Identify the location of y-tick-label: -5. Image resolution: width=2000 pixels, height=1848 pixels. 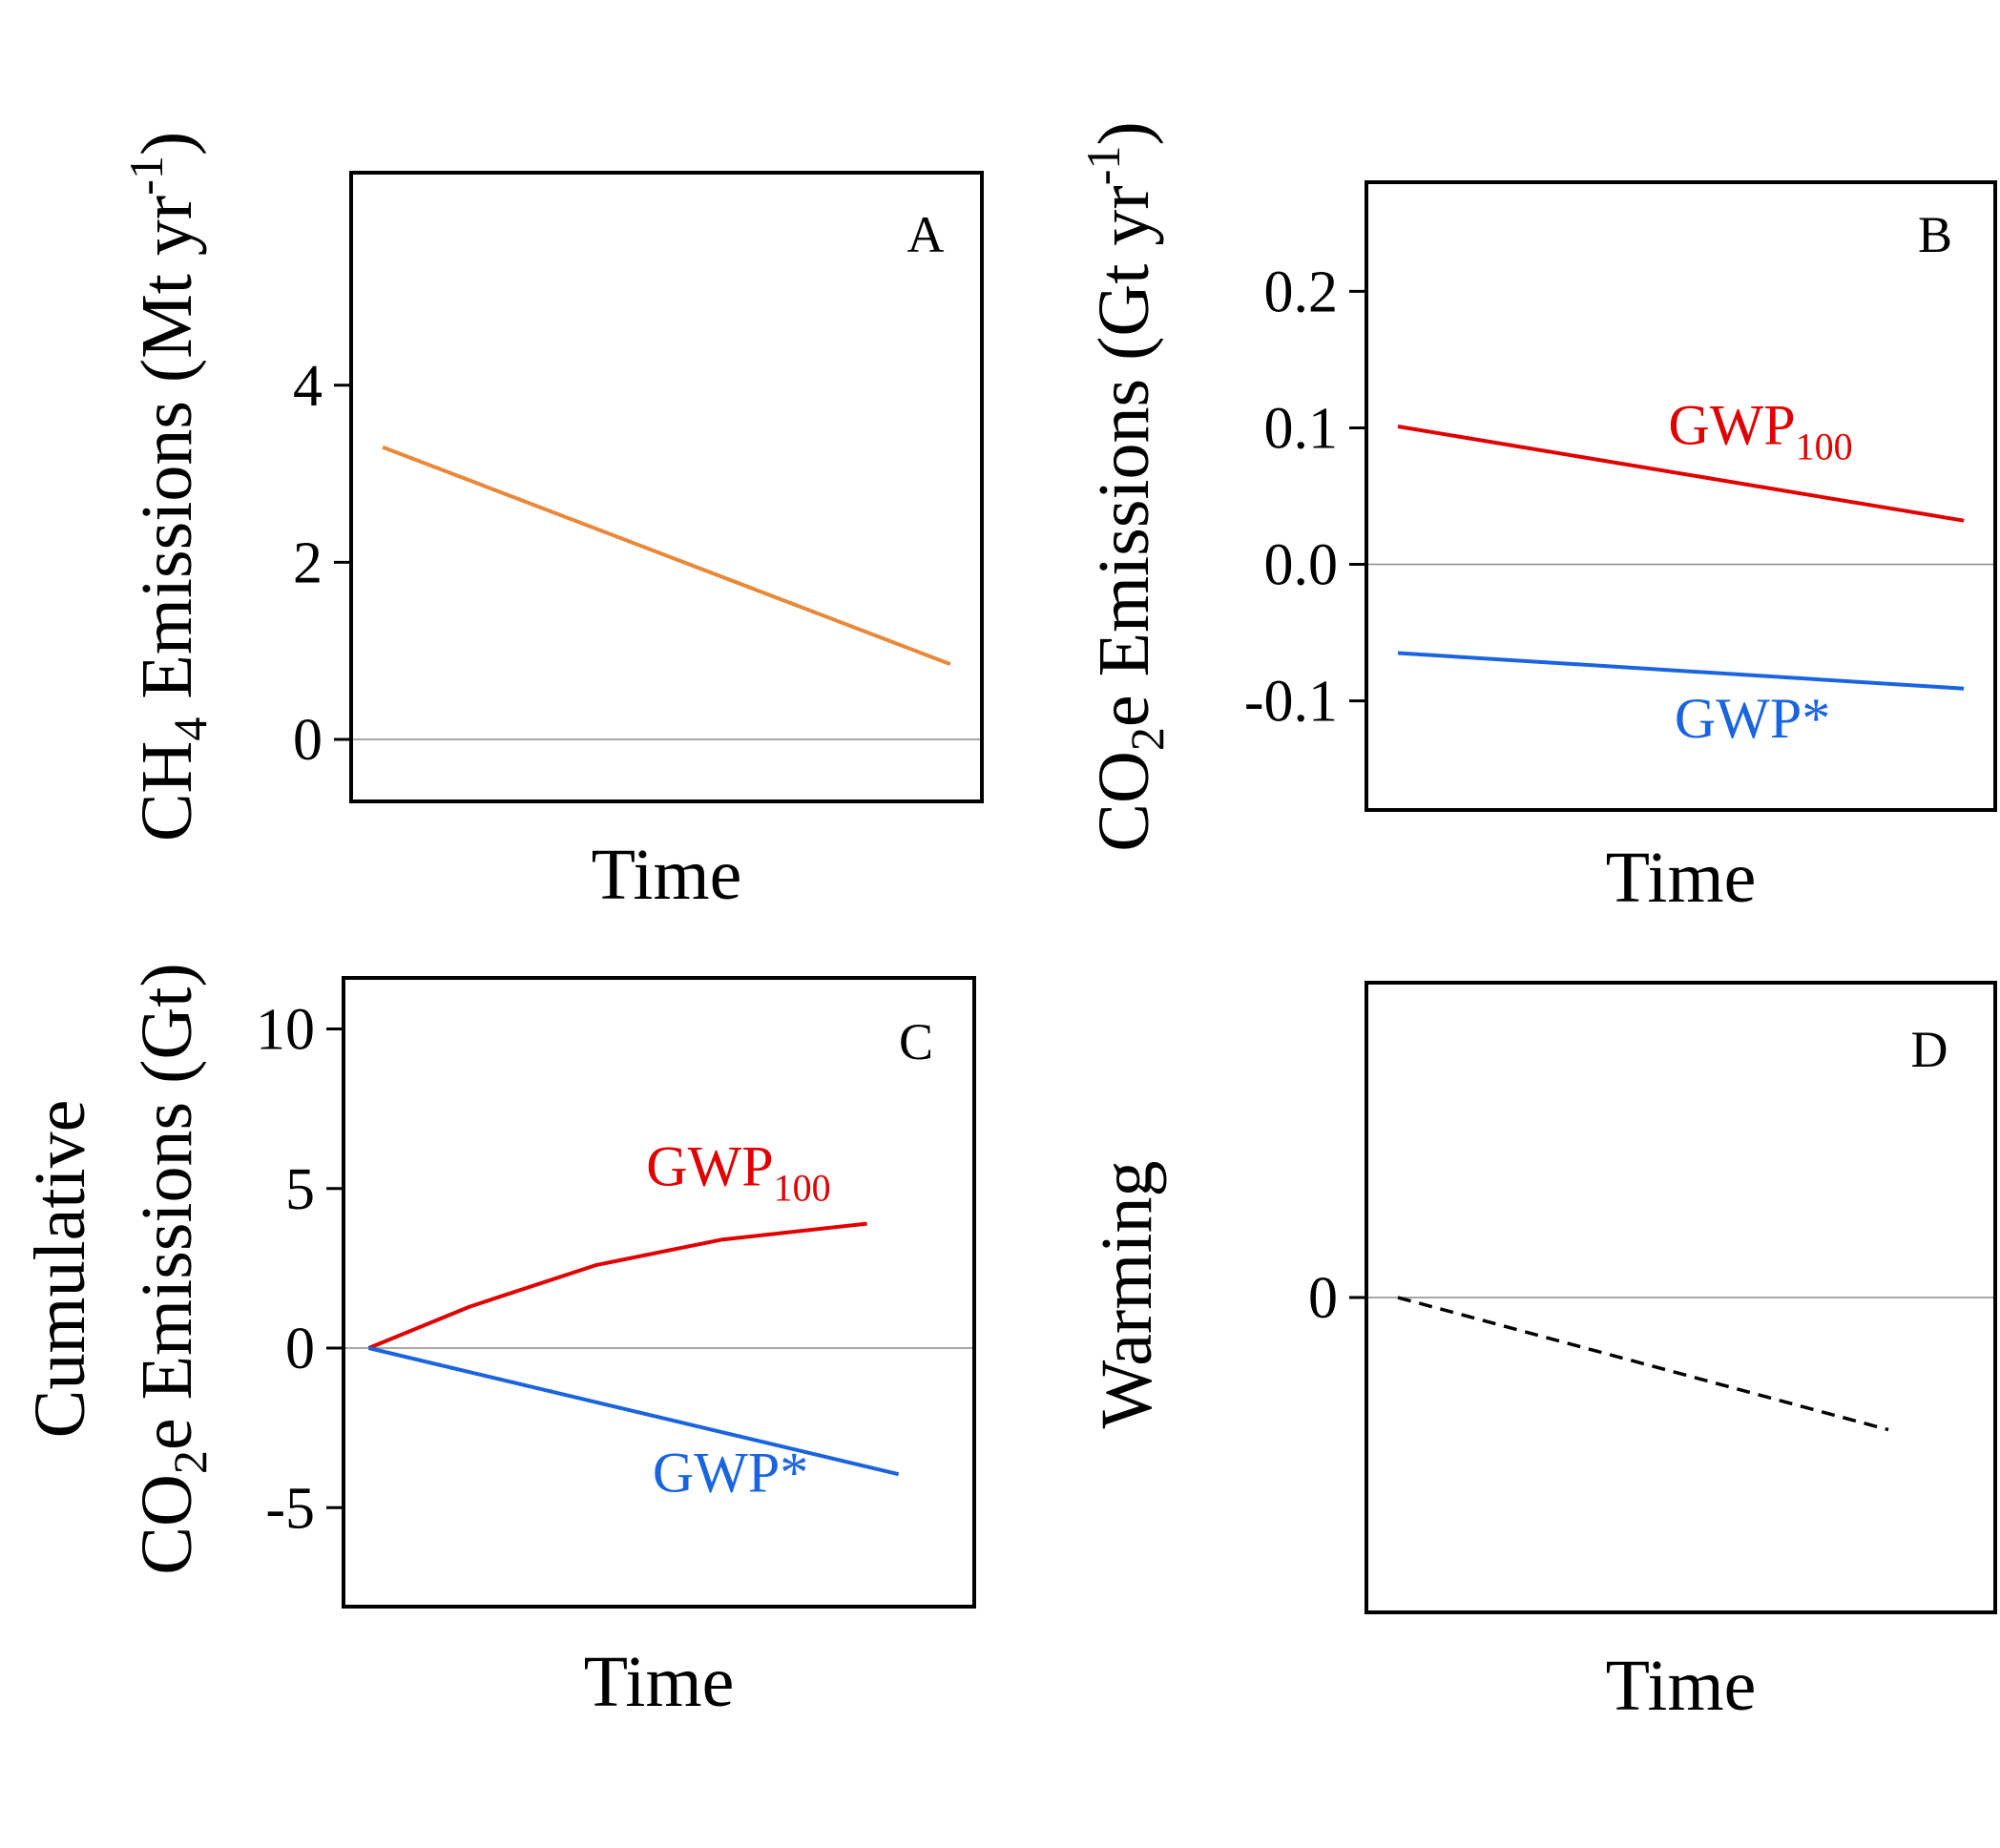
(290, 1508).